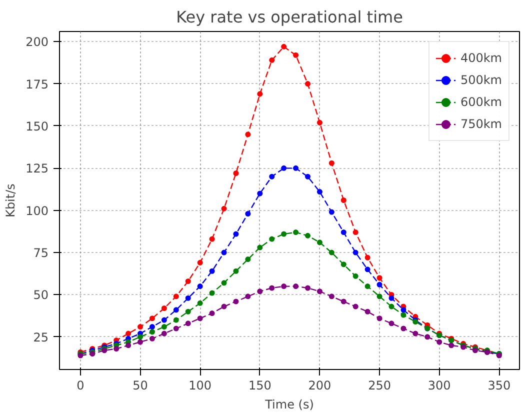 The image size is (524, 414). Describe the element at coordinates (481, 58) in the screenshot. I see `legend-label: 400km` at that location.